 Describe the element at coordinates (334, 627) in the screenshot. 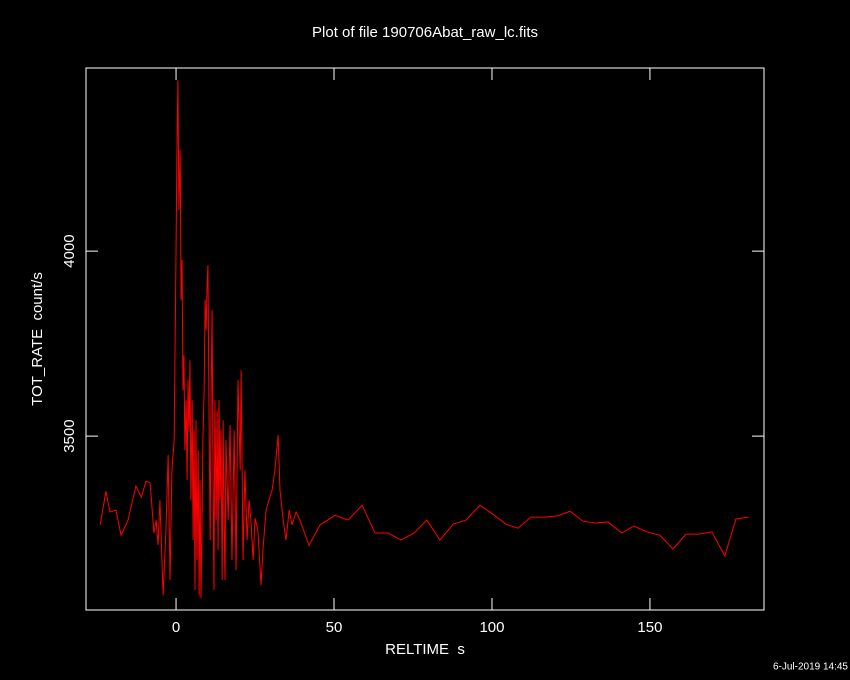

I see `x-tick-label: 50` at that location.